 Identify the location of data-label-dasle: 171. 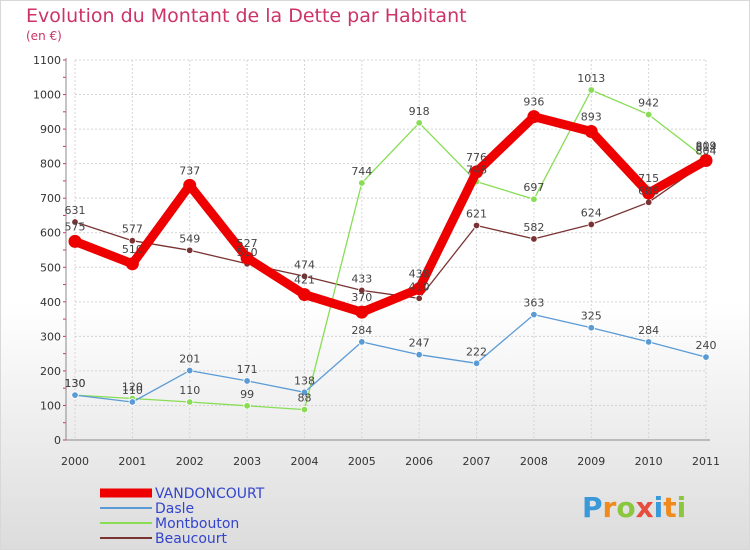
(247, 369).